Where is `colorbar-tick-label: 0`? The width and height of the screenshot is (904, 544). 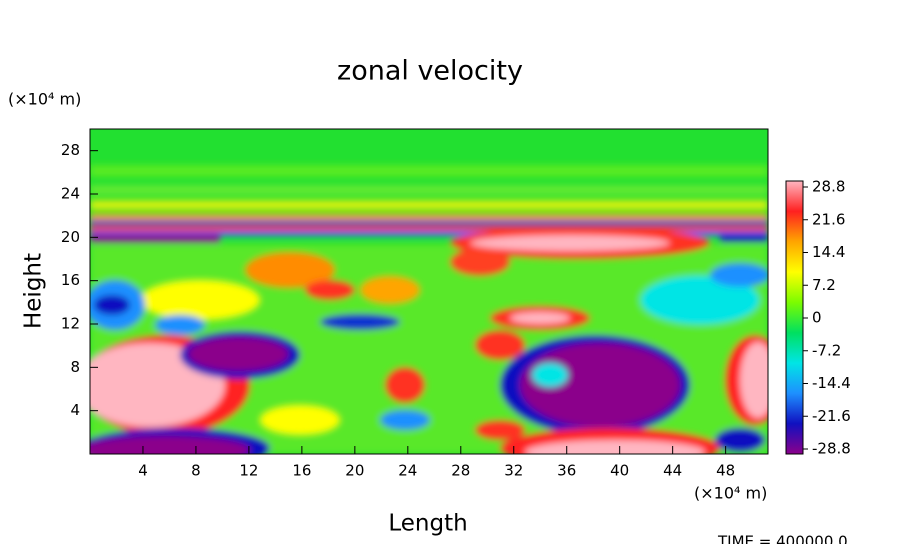 colorbar-tick-label: 0 is located at coordinates (817, 318).